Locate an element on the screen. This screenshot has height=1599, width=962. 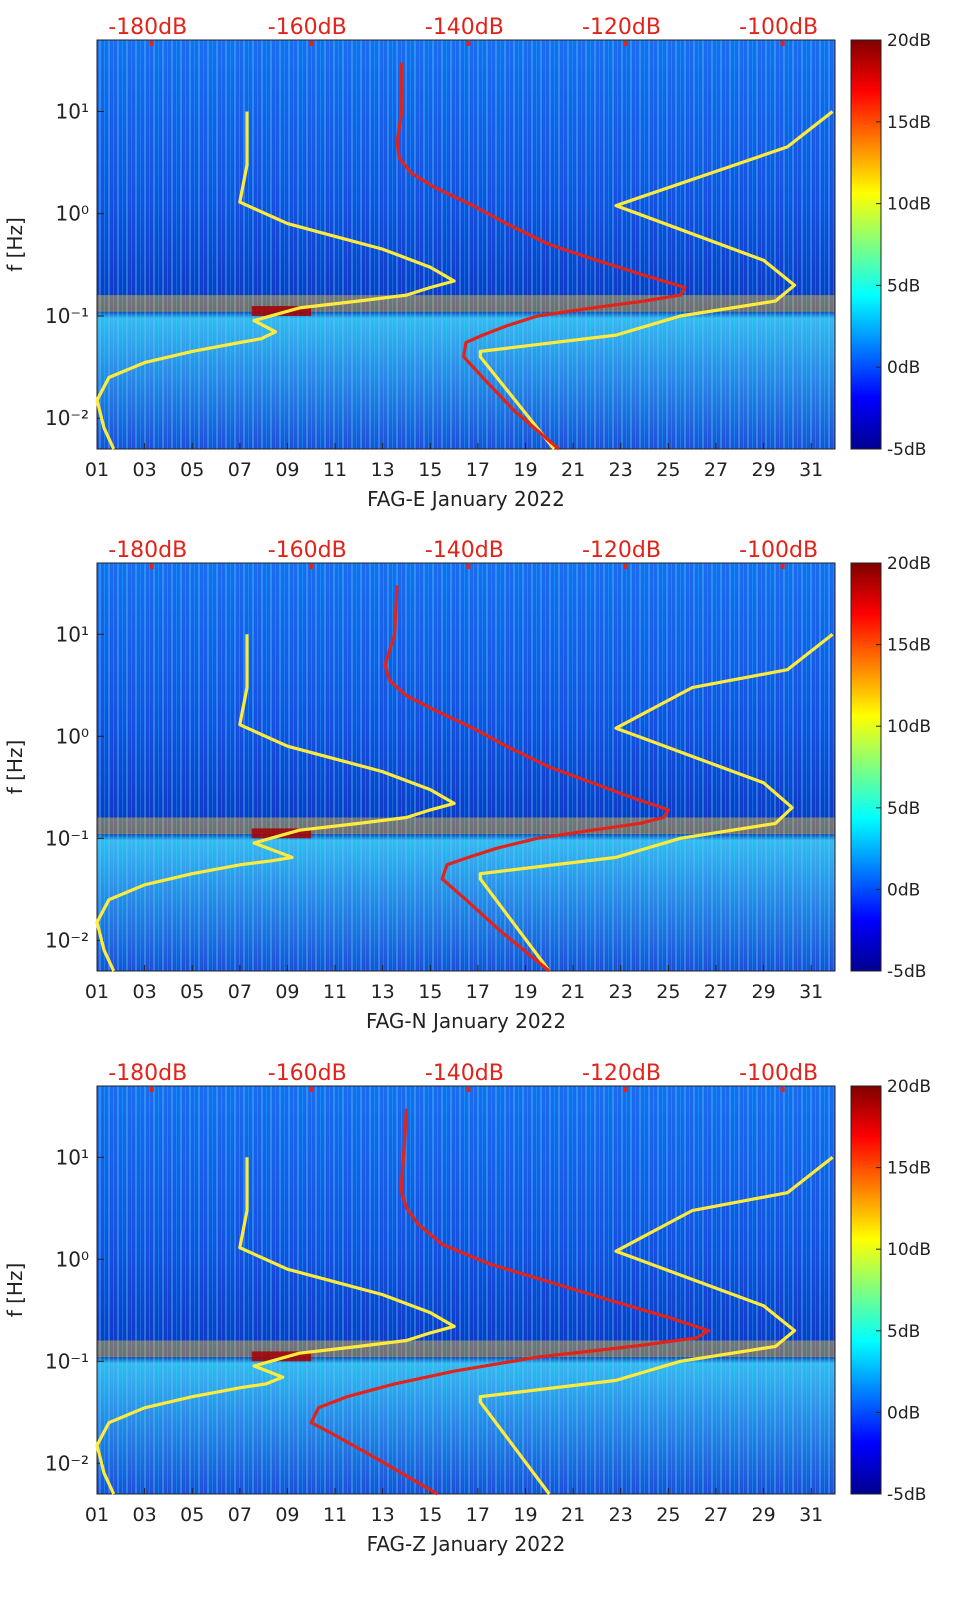
x-tick-label: 31 is located at coordinates (811, 1515).